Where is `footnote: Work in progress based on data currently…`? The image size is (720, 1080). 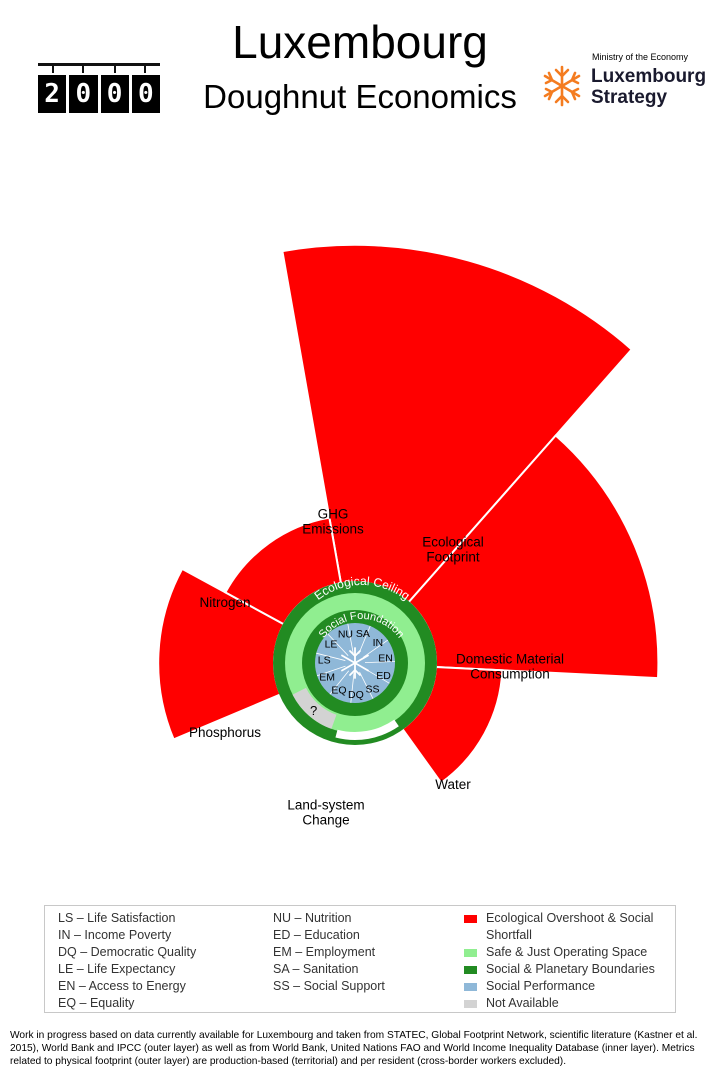
footnote: Work in progress based on data currently… is located at coordinates (354, 1048).